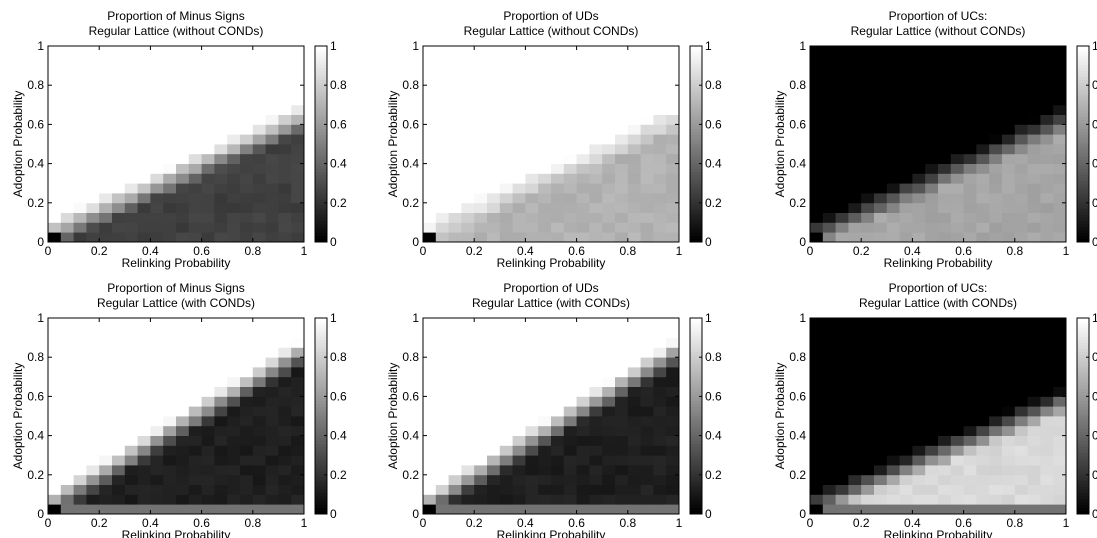 The height and width of the screenshot is (538, 1097). I want to click on colorbar-frame, so click(1083, 416).